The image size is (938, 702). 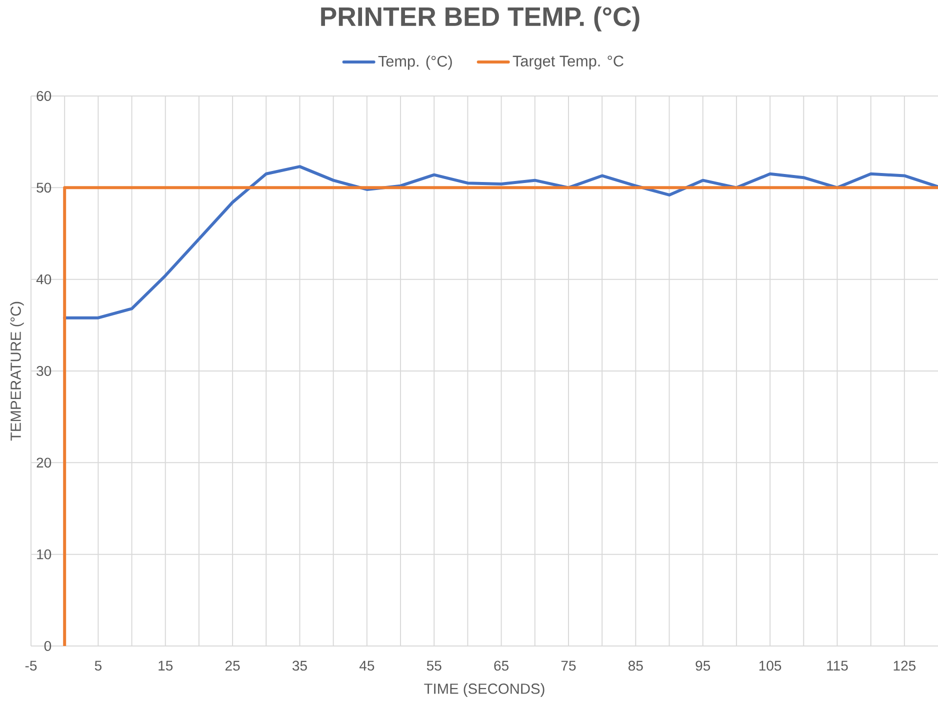 I want to click on y-tick-label: 60, so click(x=44, y=96).